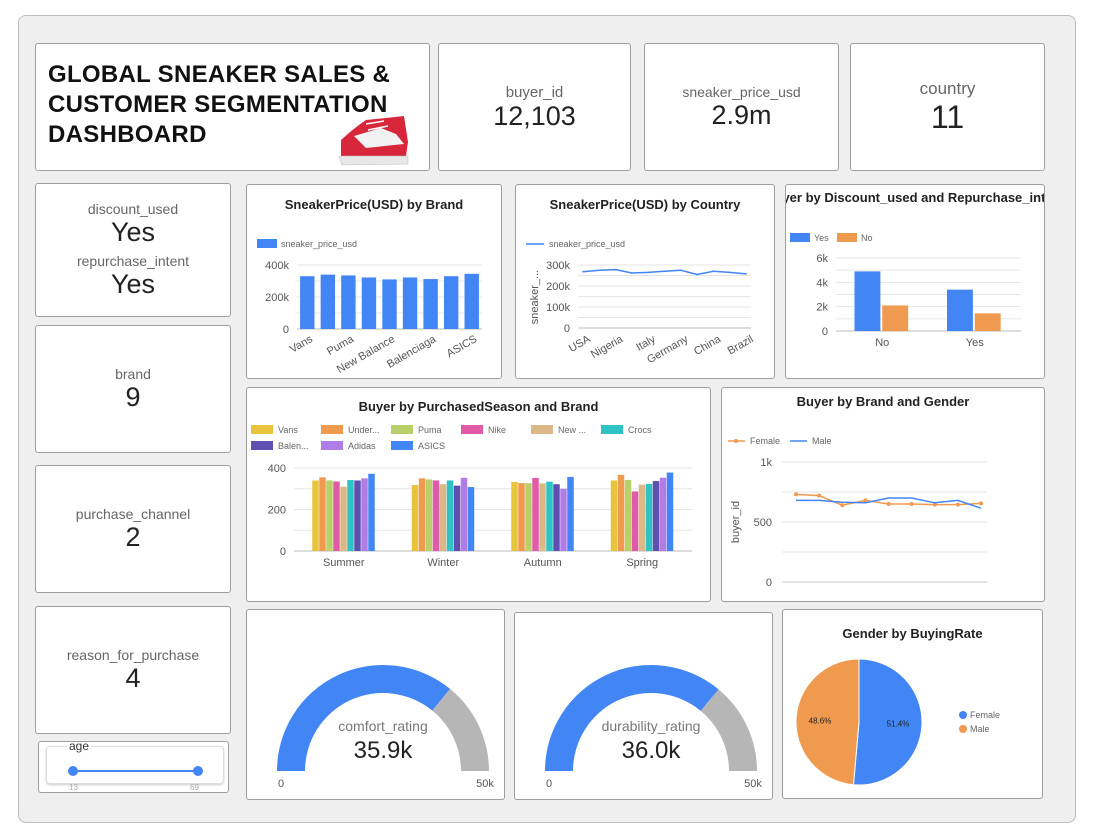 The height and width of the screenshot is (833, 1100). I want to click on legend-label: Nike, so click(497, 430).